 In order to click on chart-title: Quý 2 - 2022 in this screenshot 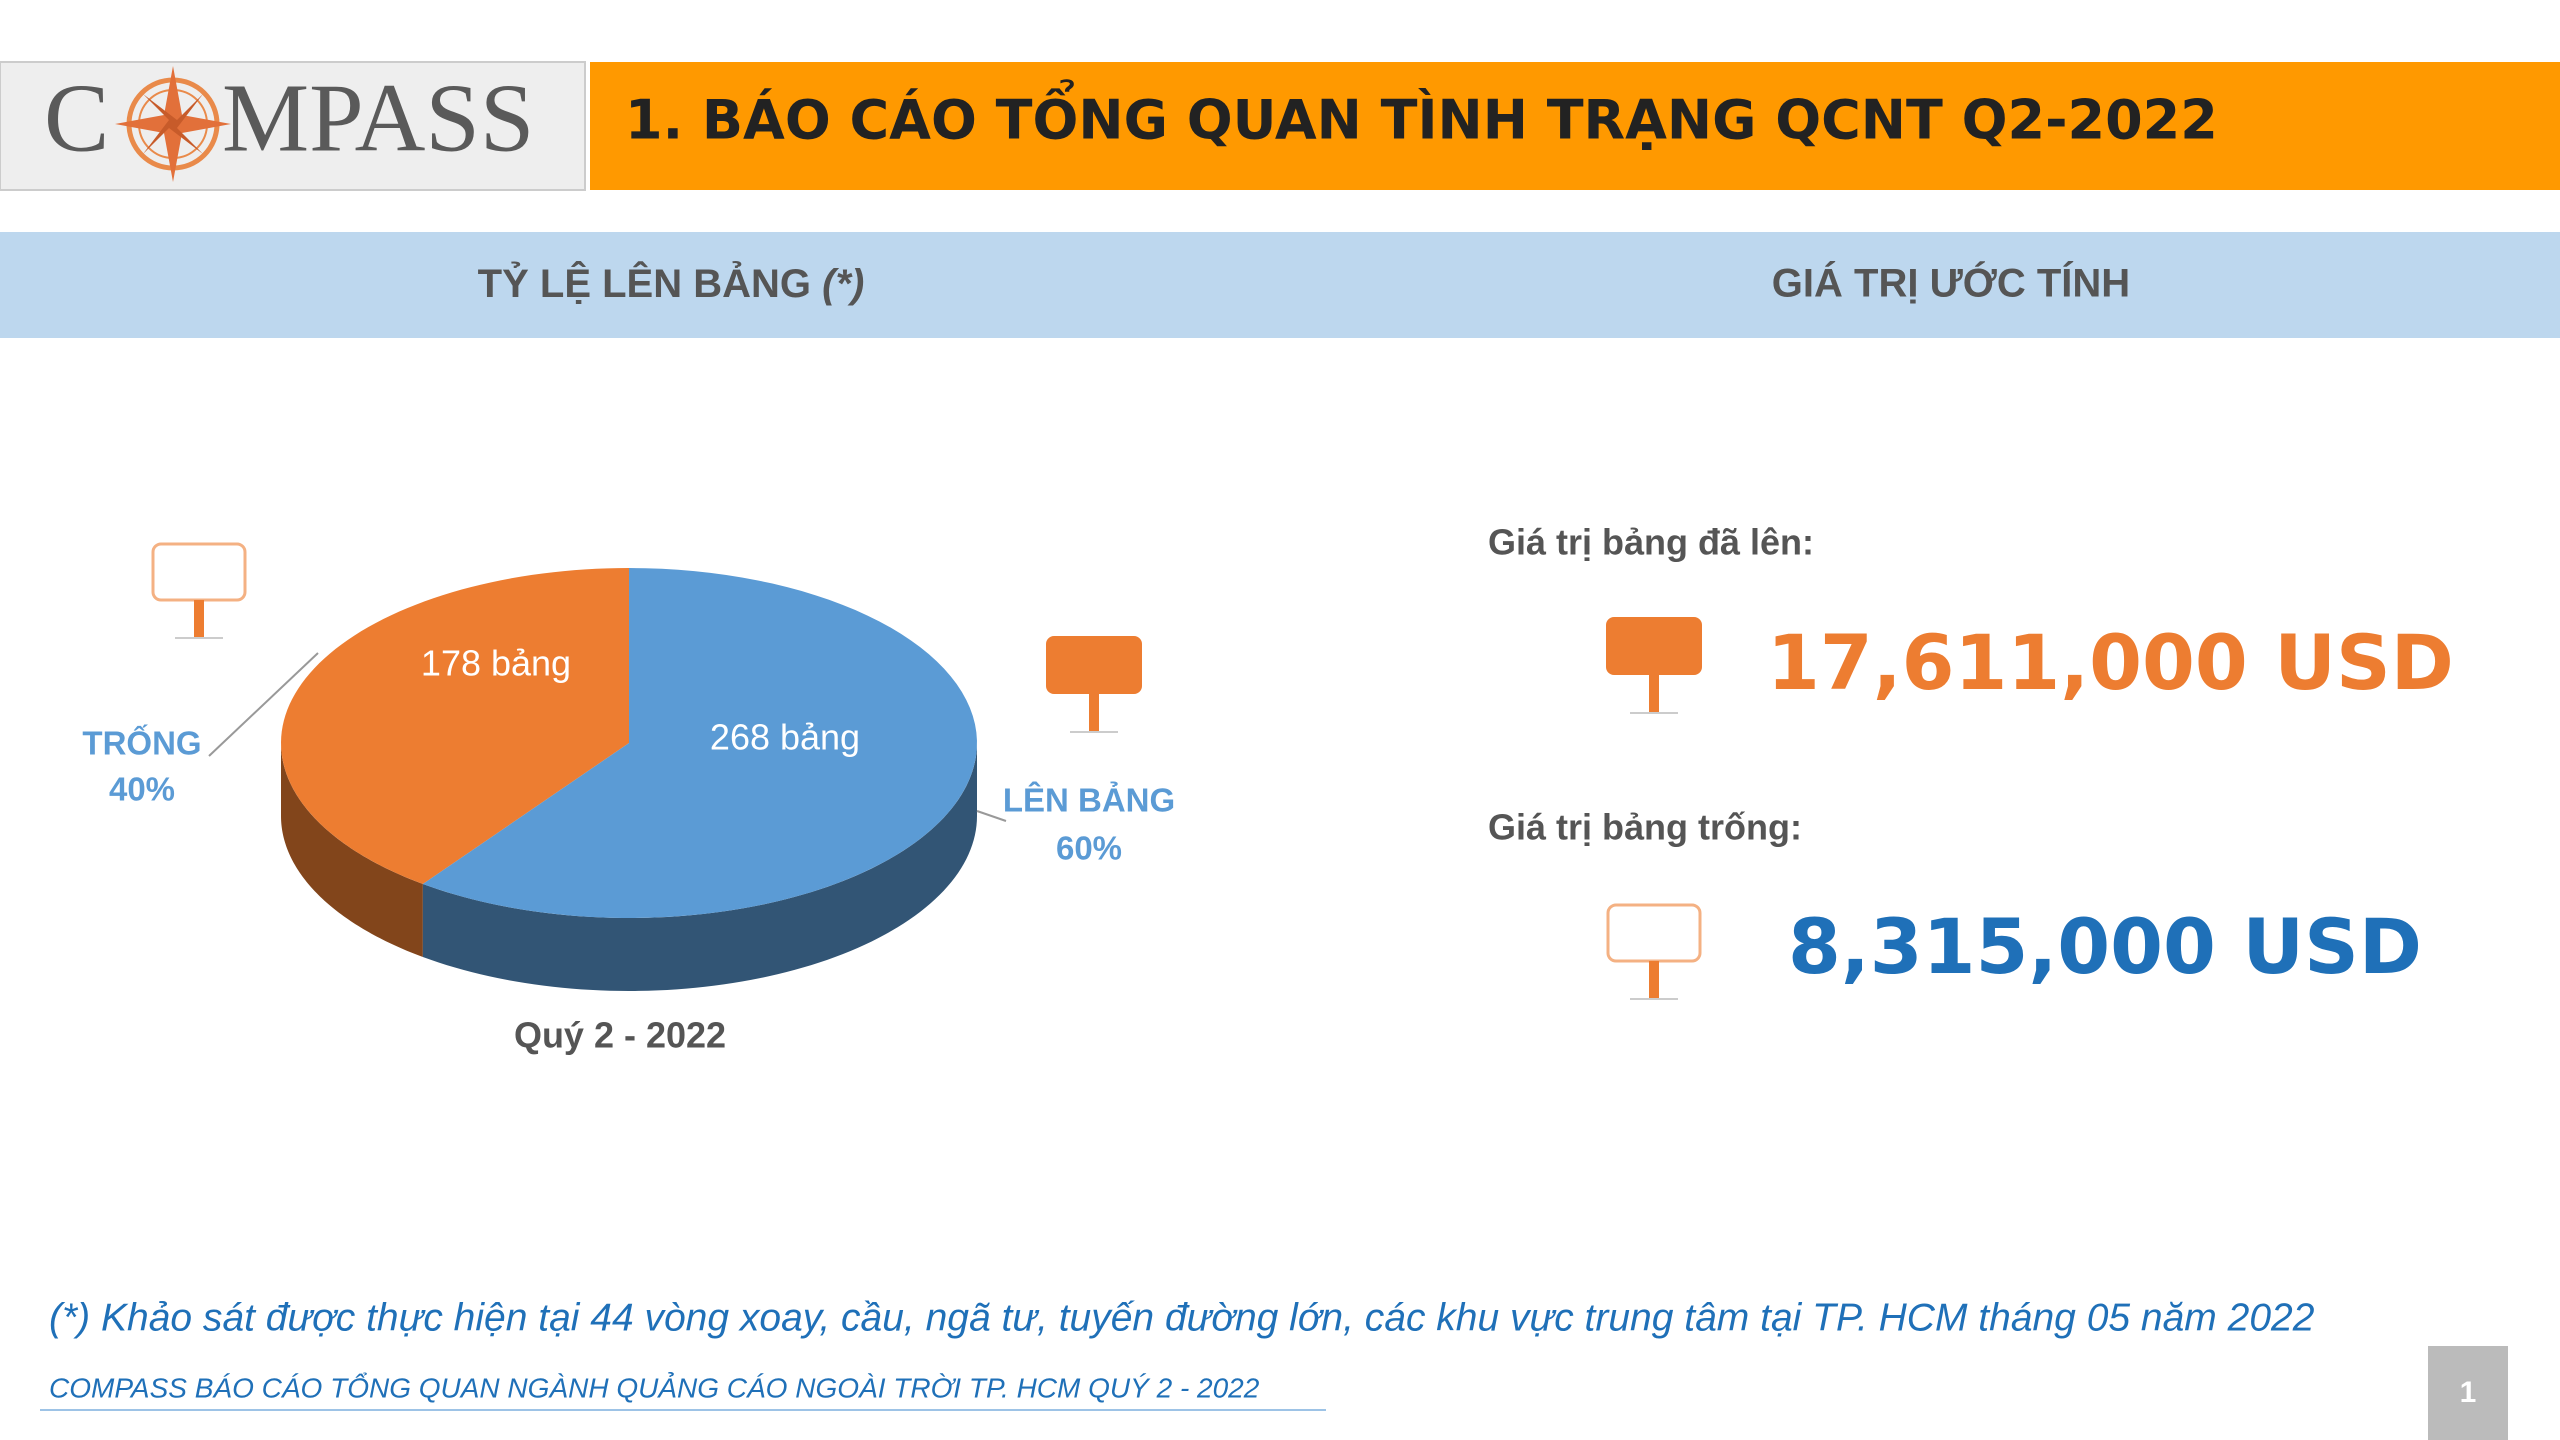, I will do `click(620, 1035)`.